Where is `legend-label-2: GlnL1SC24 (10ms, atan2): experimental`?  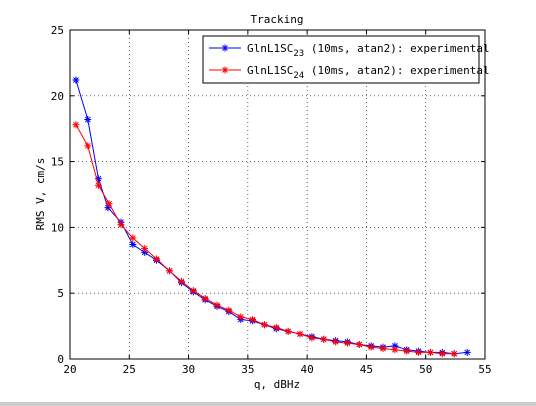 legend-label-2: GlnL1SC24 (10ms, atan2): experimental is located at coordinates (368, 72).